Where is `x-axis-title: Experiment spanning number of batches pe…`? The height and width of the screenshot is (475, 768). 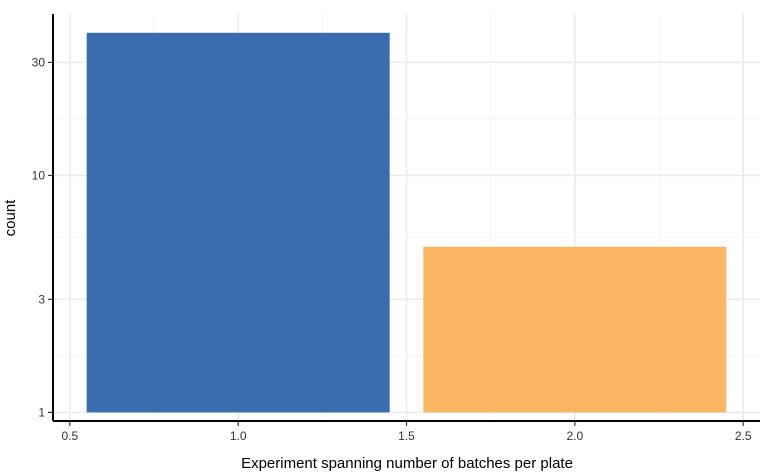 x-axis-title: Experiment spanning number of batches pe… is located at coordinates (407, 463).